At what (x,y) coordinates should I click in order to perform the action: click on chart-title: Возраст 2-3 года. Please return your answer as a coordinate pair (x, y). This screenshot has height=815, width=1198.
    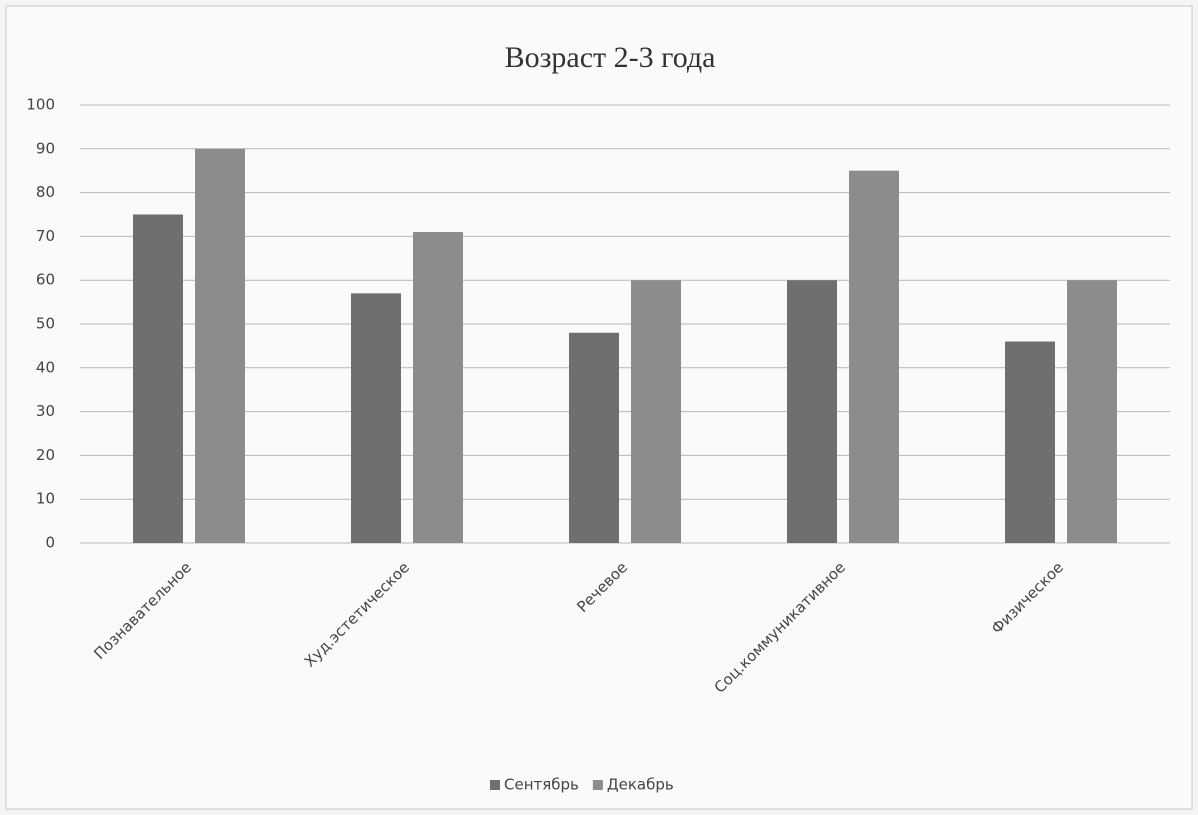
    Looking at the image, I should click on (610, 57).